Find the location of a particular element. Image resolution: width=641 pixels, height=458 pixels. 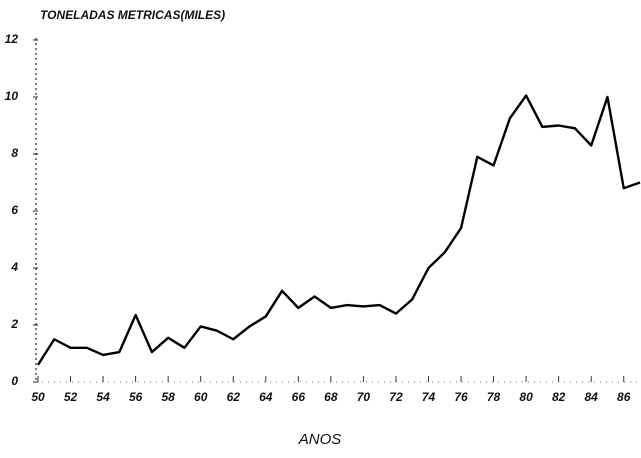

x-tick-label: 50 is located at coordinates (38, 397).